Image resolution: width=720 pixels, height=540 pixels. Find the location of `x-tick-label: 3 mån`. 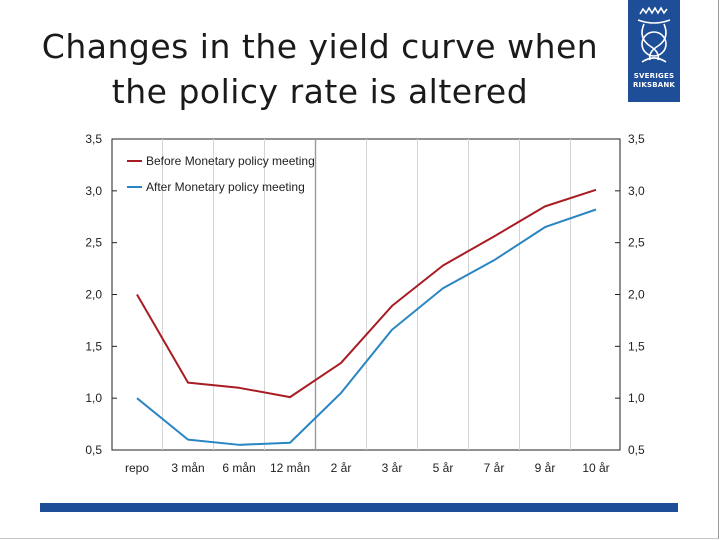

x-tick-label: 3 mån is located at coordinates (187, 468).